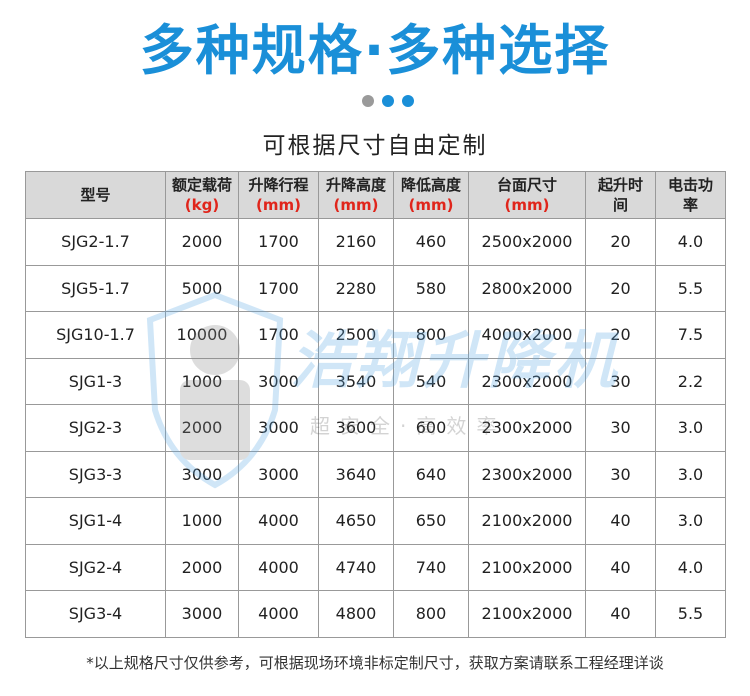  What do you see at coordinates (375, 663) in the screenshot?
I see `footnote: *以上规格尺寸仅供参考，可根据现场环境非标定制尺寸，获取方案请联系工程经理详谈` at bounding box center [375, 663].